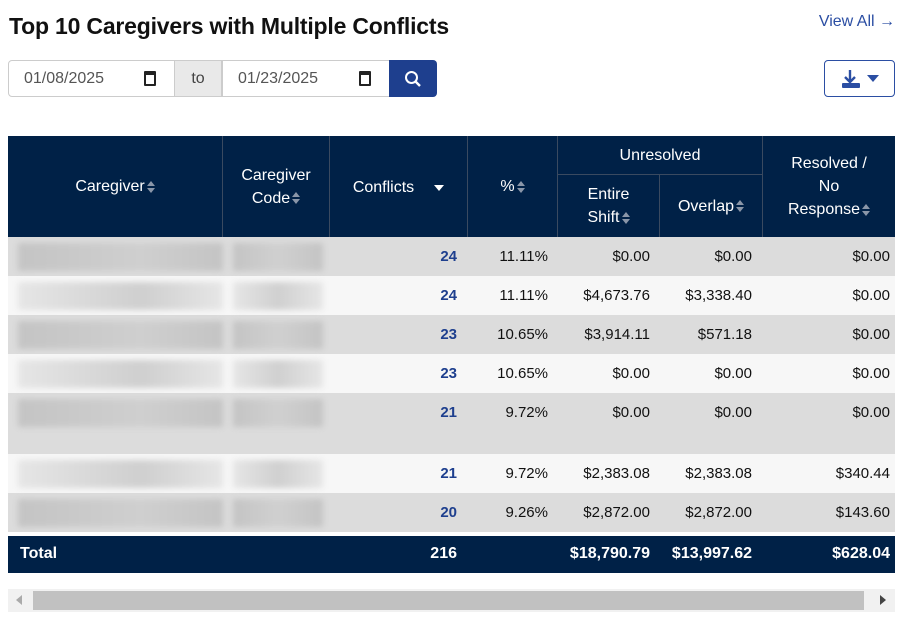 This screenshot has height=629, width=913. What do you see at coordinates (507, 186) in the screenshot?
I see `header-label: %` at bounding box center [507, 186].